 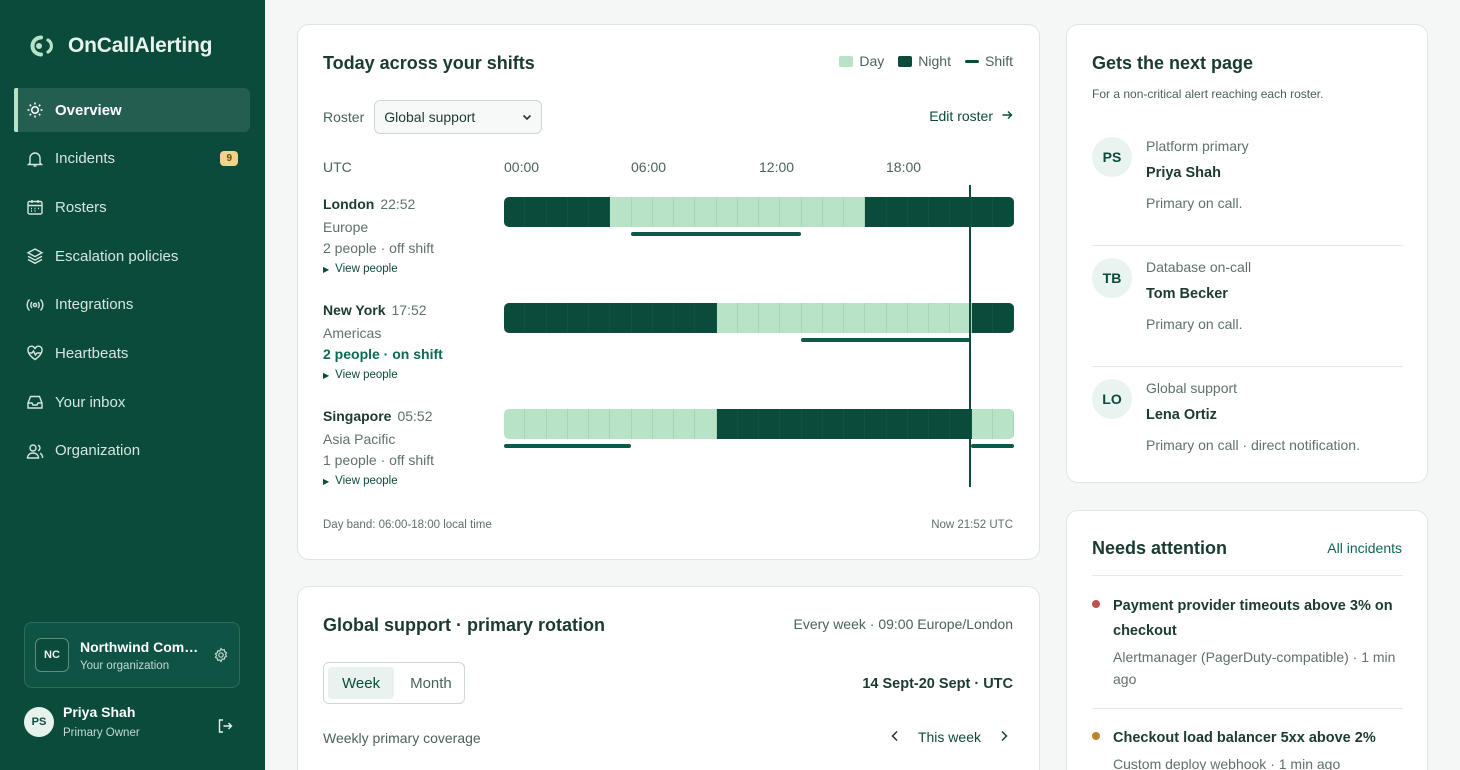 I want to click on legend-day: Day, so click(x=861, y=61).